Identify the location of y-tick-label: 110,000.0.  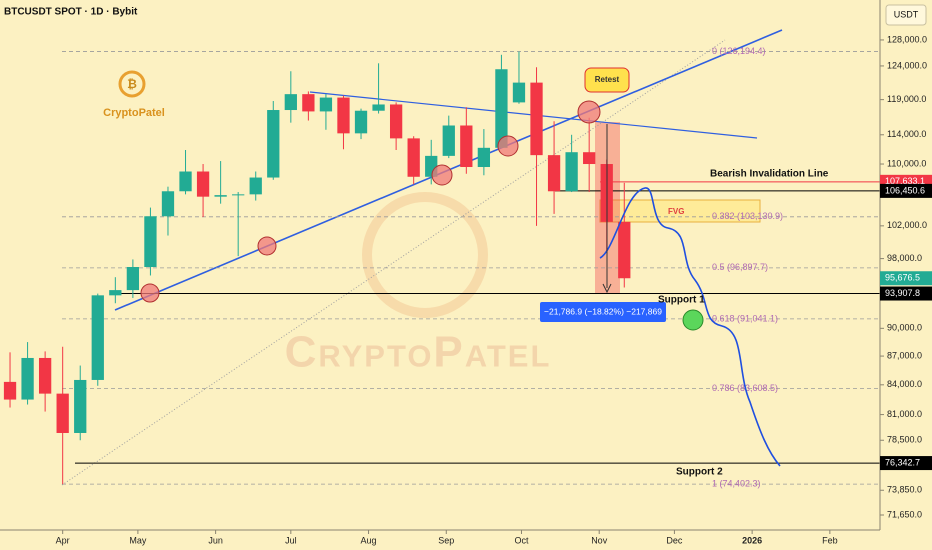
(906, 163).